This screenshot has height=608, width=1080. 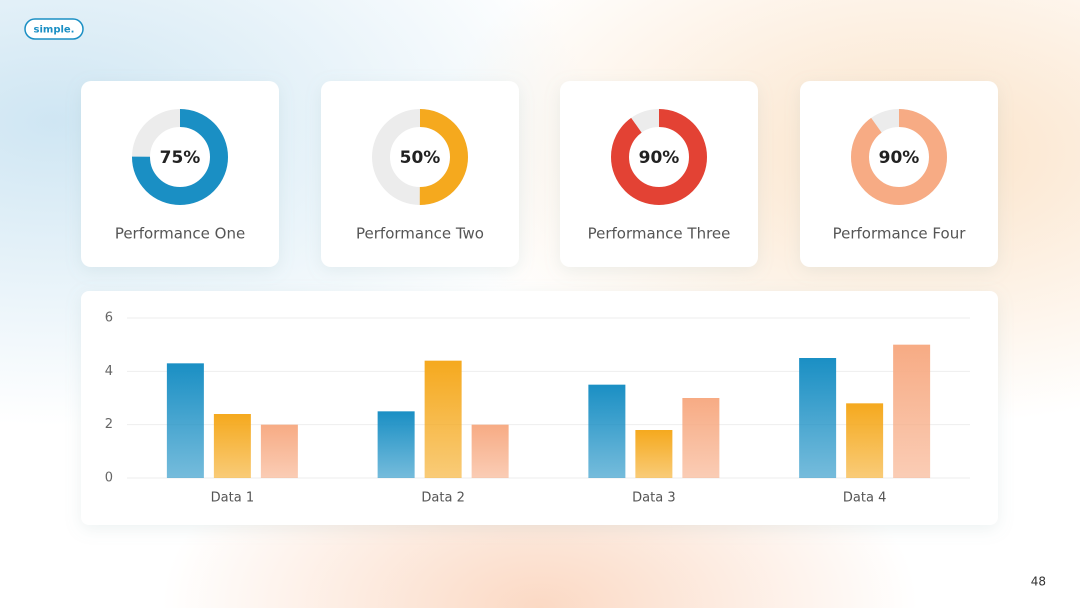 I want to click on donut-label: 50%, so click(x=420, y=158).